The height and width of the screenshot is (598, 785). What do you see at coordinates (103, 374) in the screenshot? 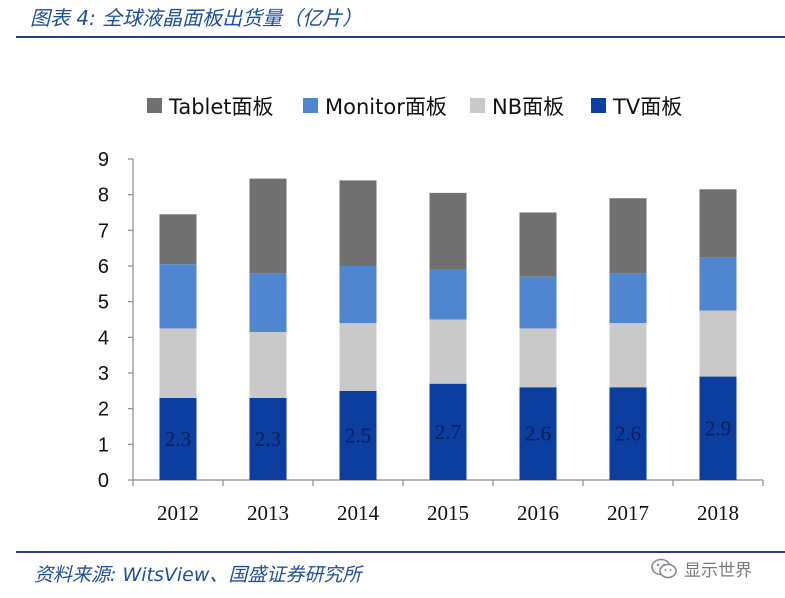
I see `y-tick-label: 3` at bounding box center [103, 374].